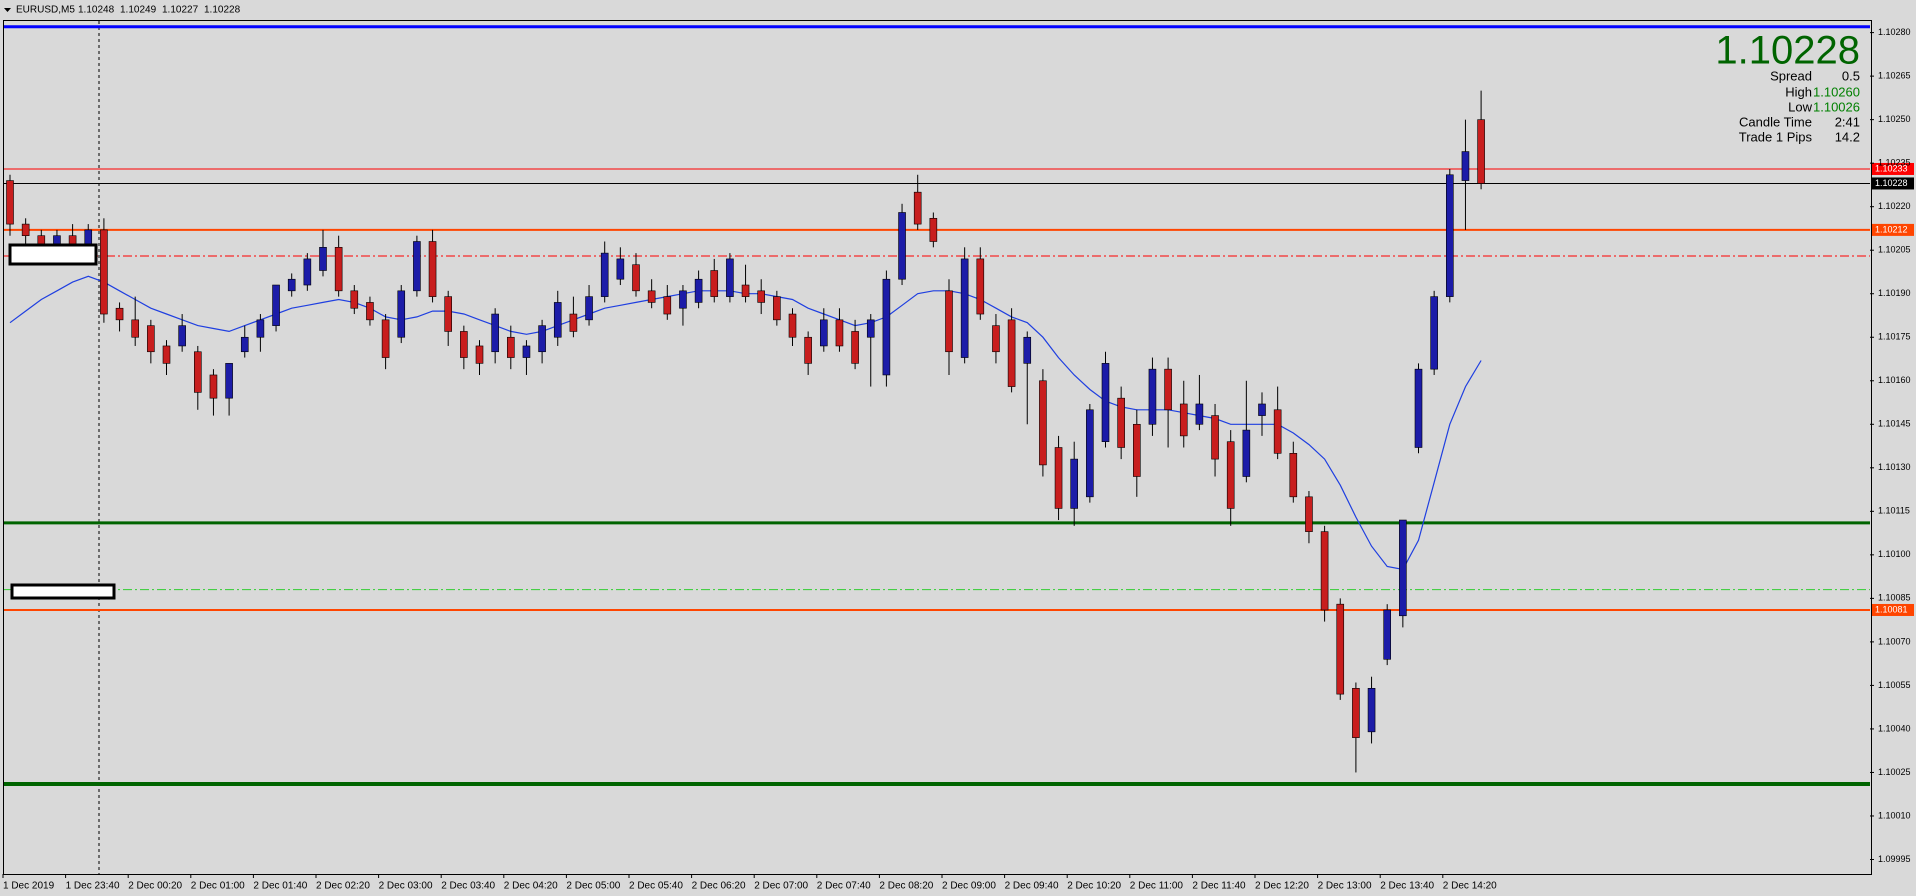  What do you see at coordinates (1894, 554) in the screenshot?
I see `y-tick-label: 1.10100` at bounding box center [1894, 554].